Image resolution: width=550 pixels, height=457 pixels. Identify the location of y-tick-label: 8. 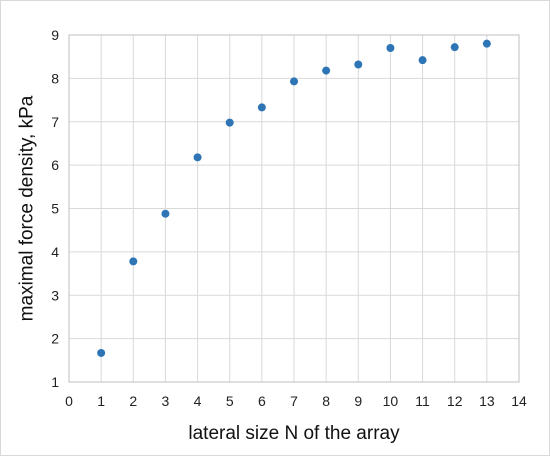
(55, 78).